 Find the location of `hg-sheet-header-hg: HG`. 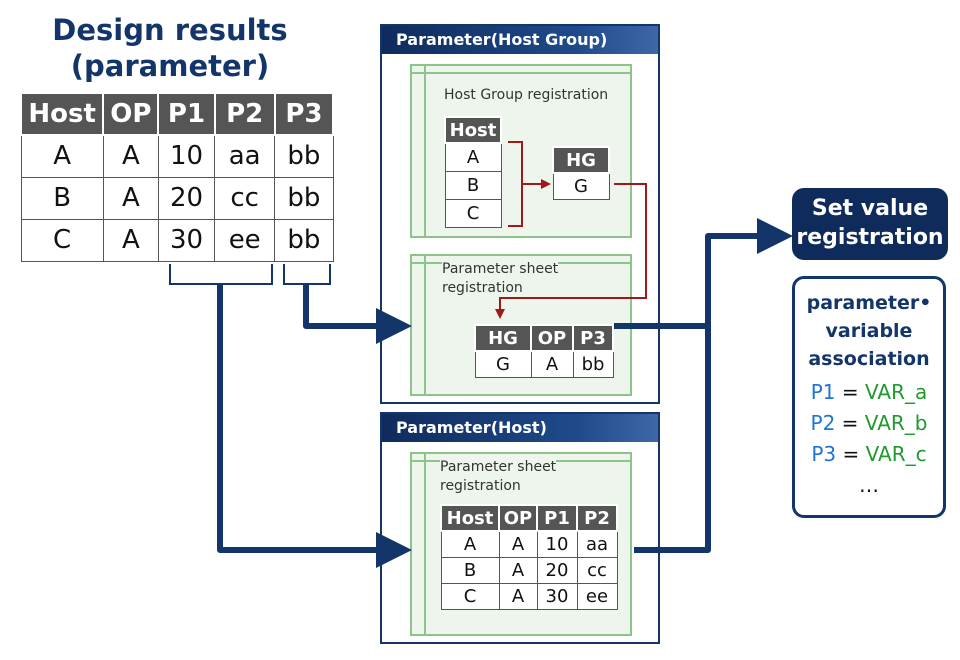

hg-sheet-header-hg: HG is located at coordinates (503, 338).